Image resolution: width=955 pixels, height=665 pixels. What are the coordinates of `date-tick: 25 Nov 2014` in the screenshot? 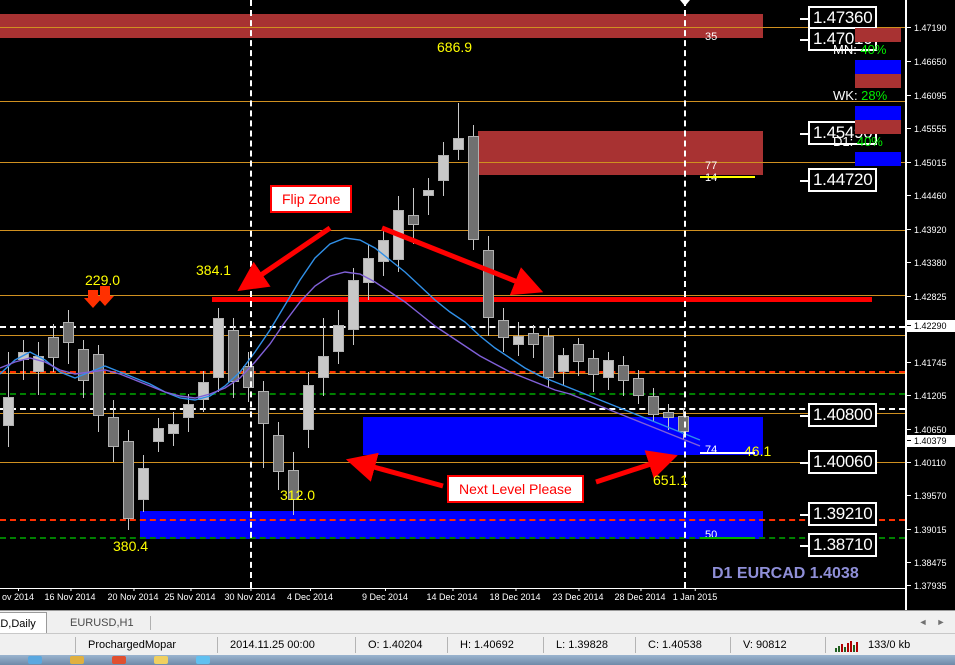 It's located at (190, 595).